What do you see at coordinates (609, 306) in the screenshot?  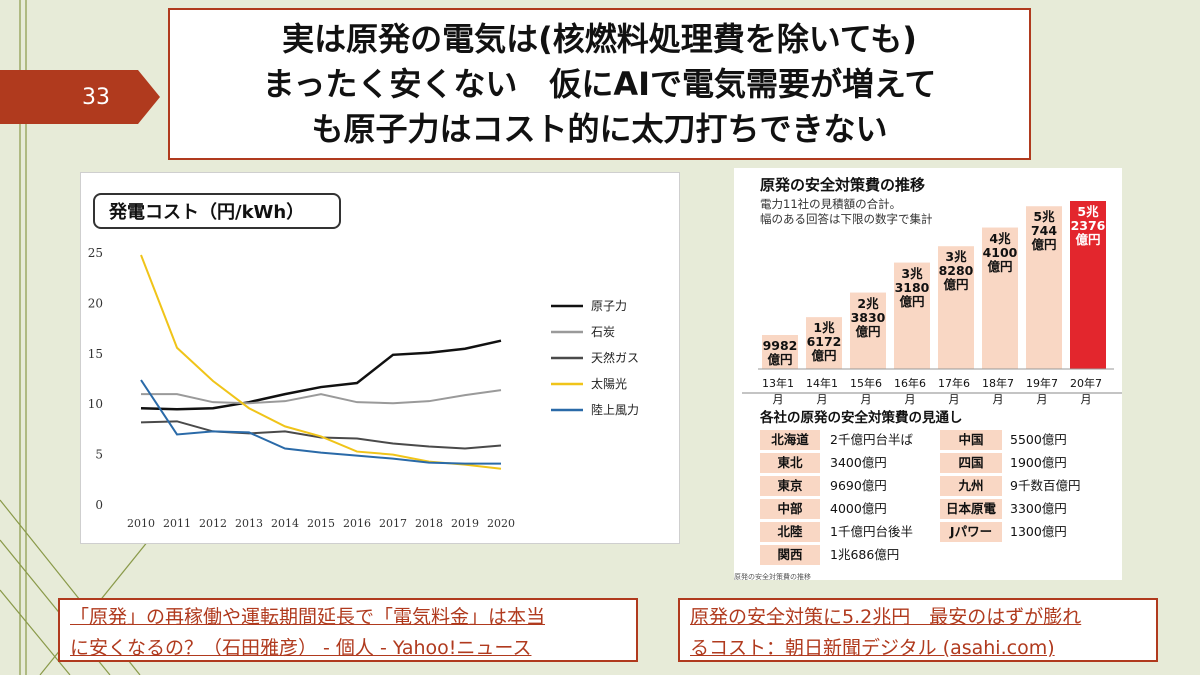 I see `legend-label: 原子力` at bounding box center [609, 306].